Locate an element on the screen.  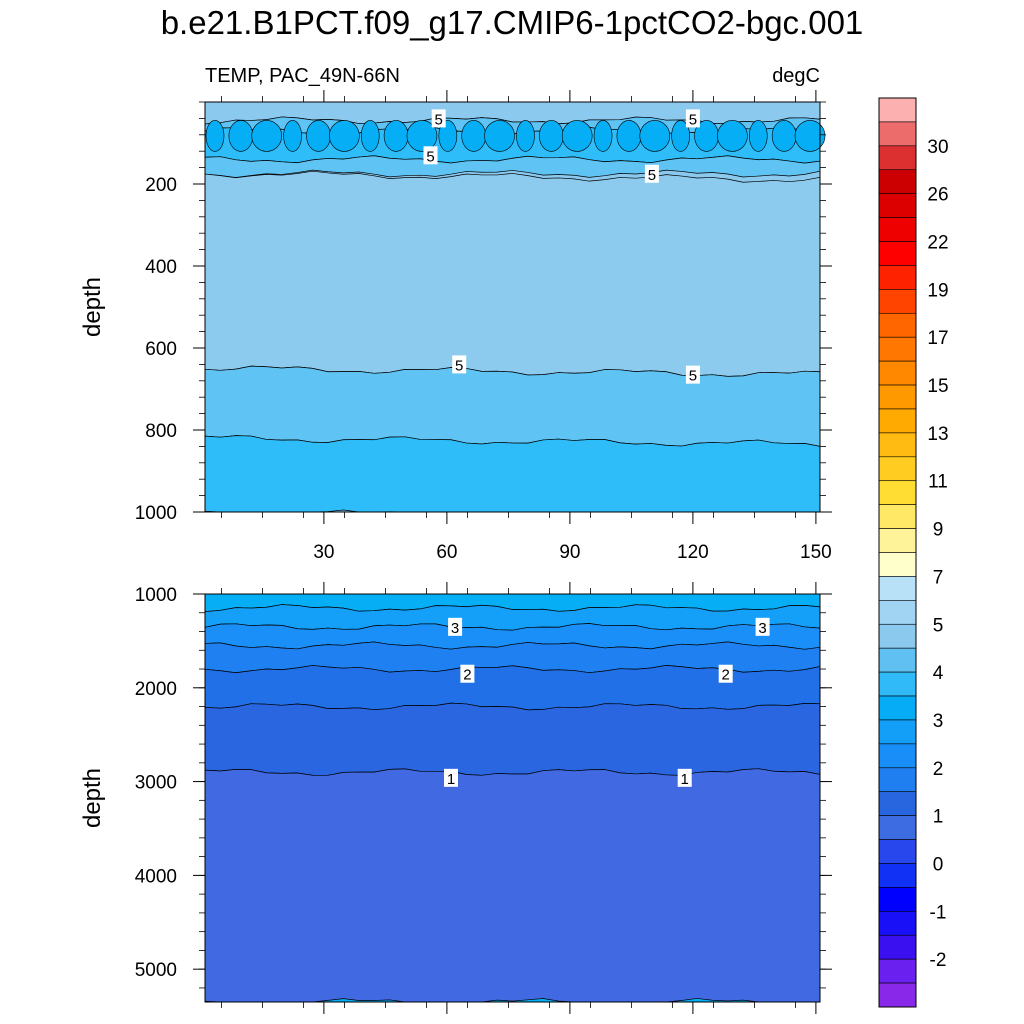
colorbar-label: 30 is located at coordinates (937, 147).